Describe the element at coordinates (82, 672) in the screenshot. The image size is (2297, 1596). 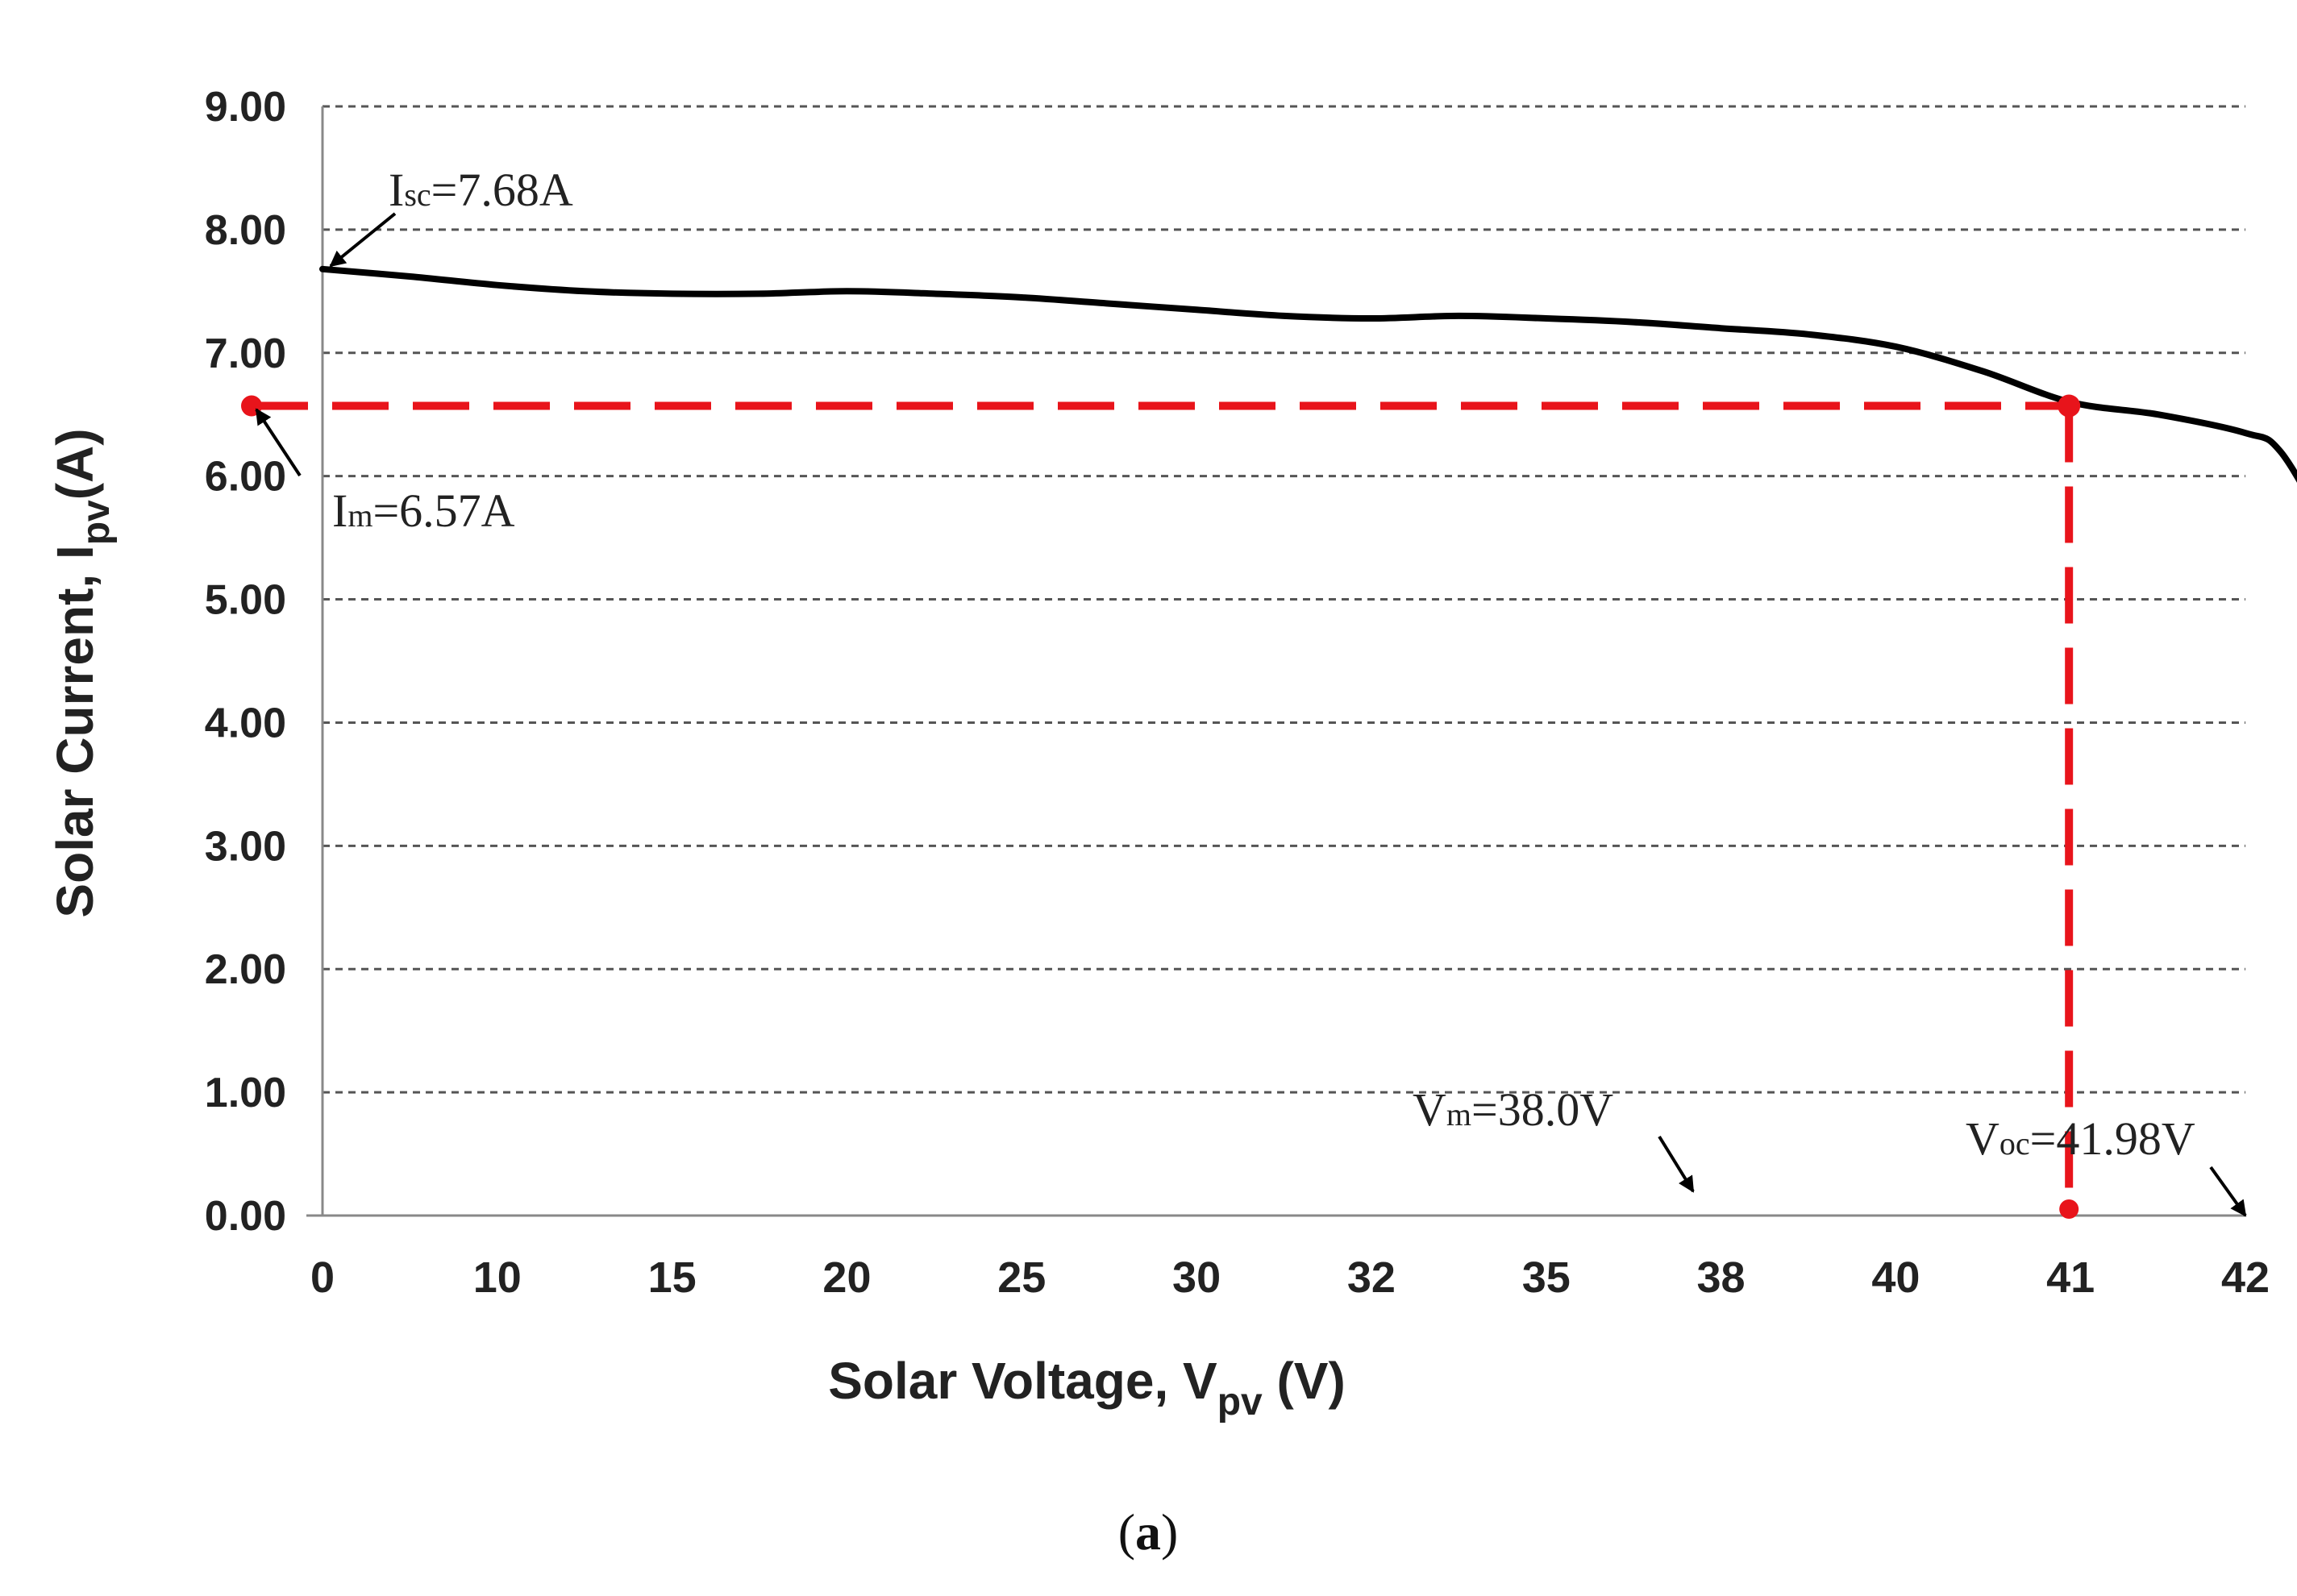
I see `y-axis-title: Solar Current, Ipv(A)` at that location.